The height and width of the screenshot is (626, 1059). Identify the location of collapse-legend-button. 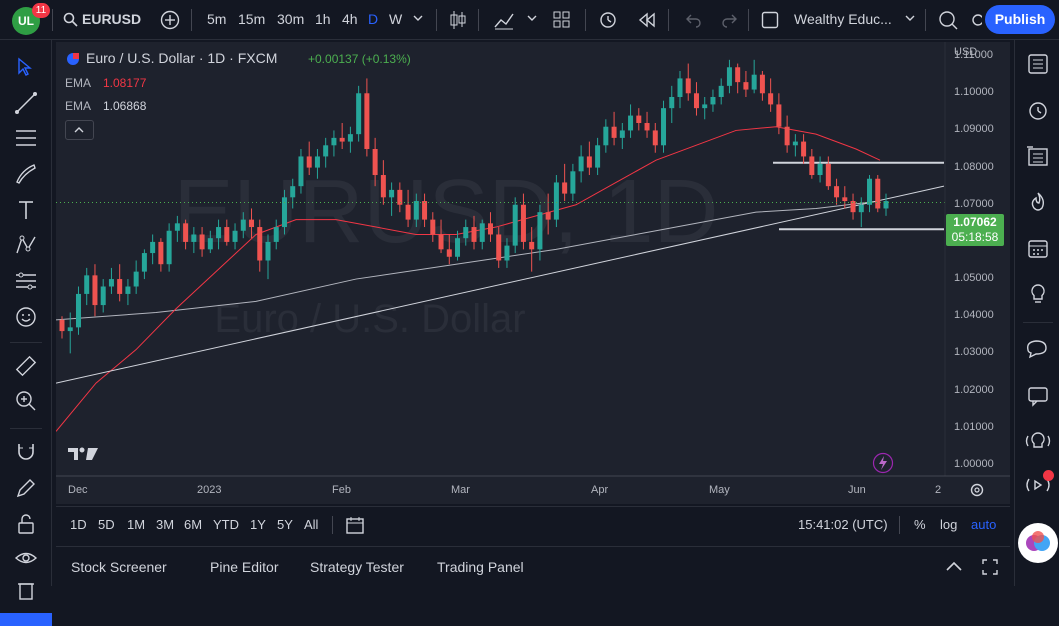
(79, 130).